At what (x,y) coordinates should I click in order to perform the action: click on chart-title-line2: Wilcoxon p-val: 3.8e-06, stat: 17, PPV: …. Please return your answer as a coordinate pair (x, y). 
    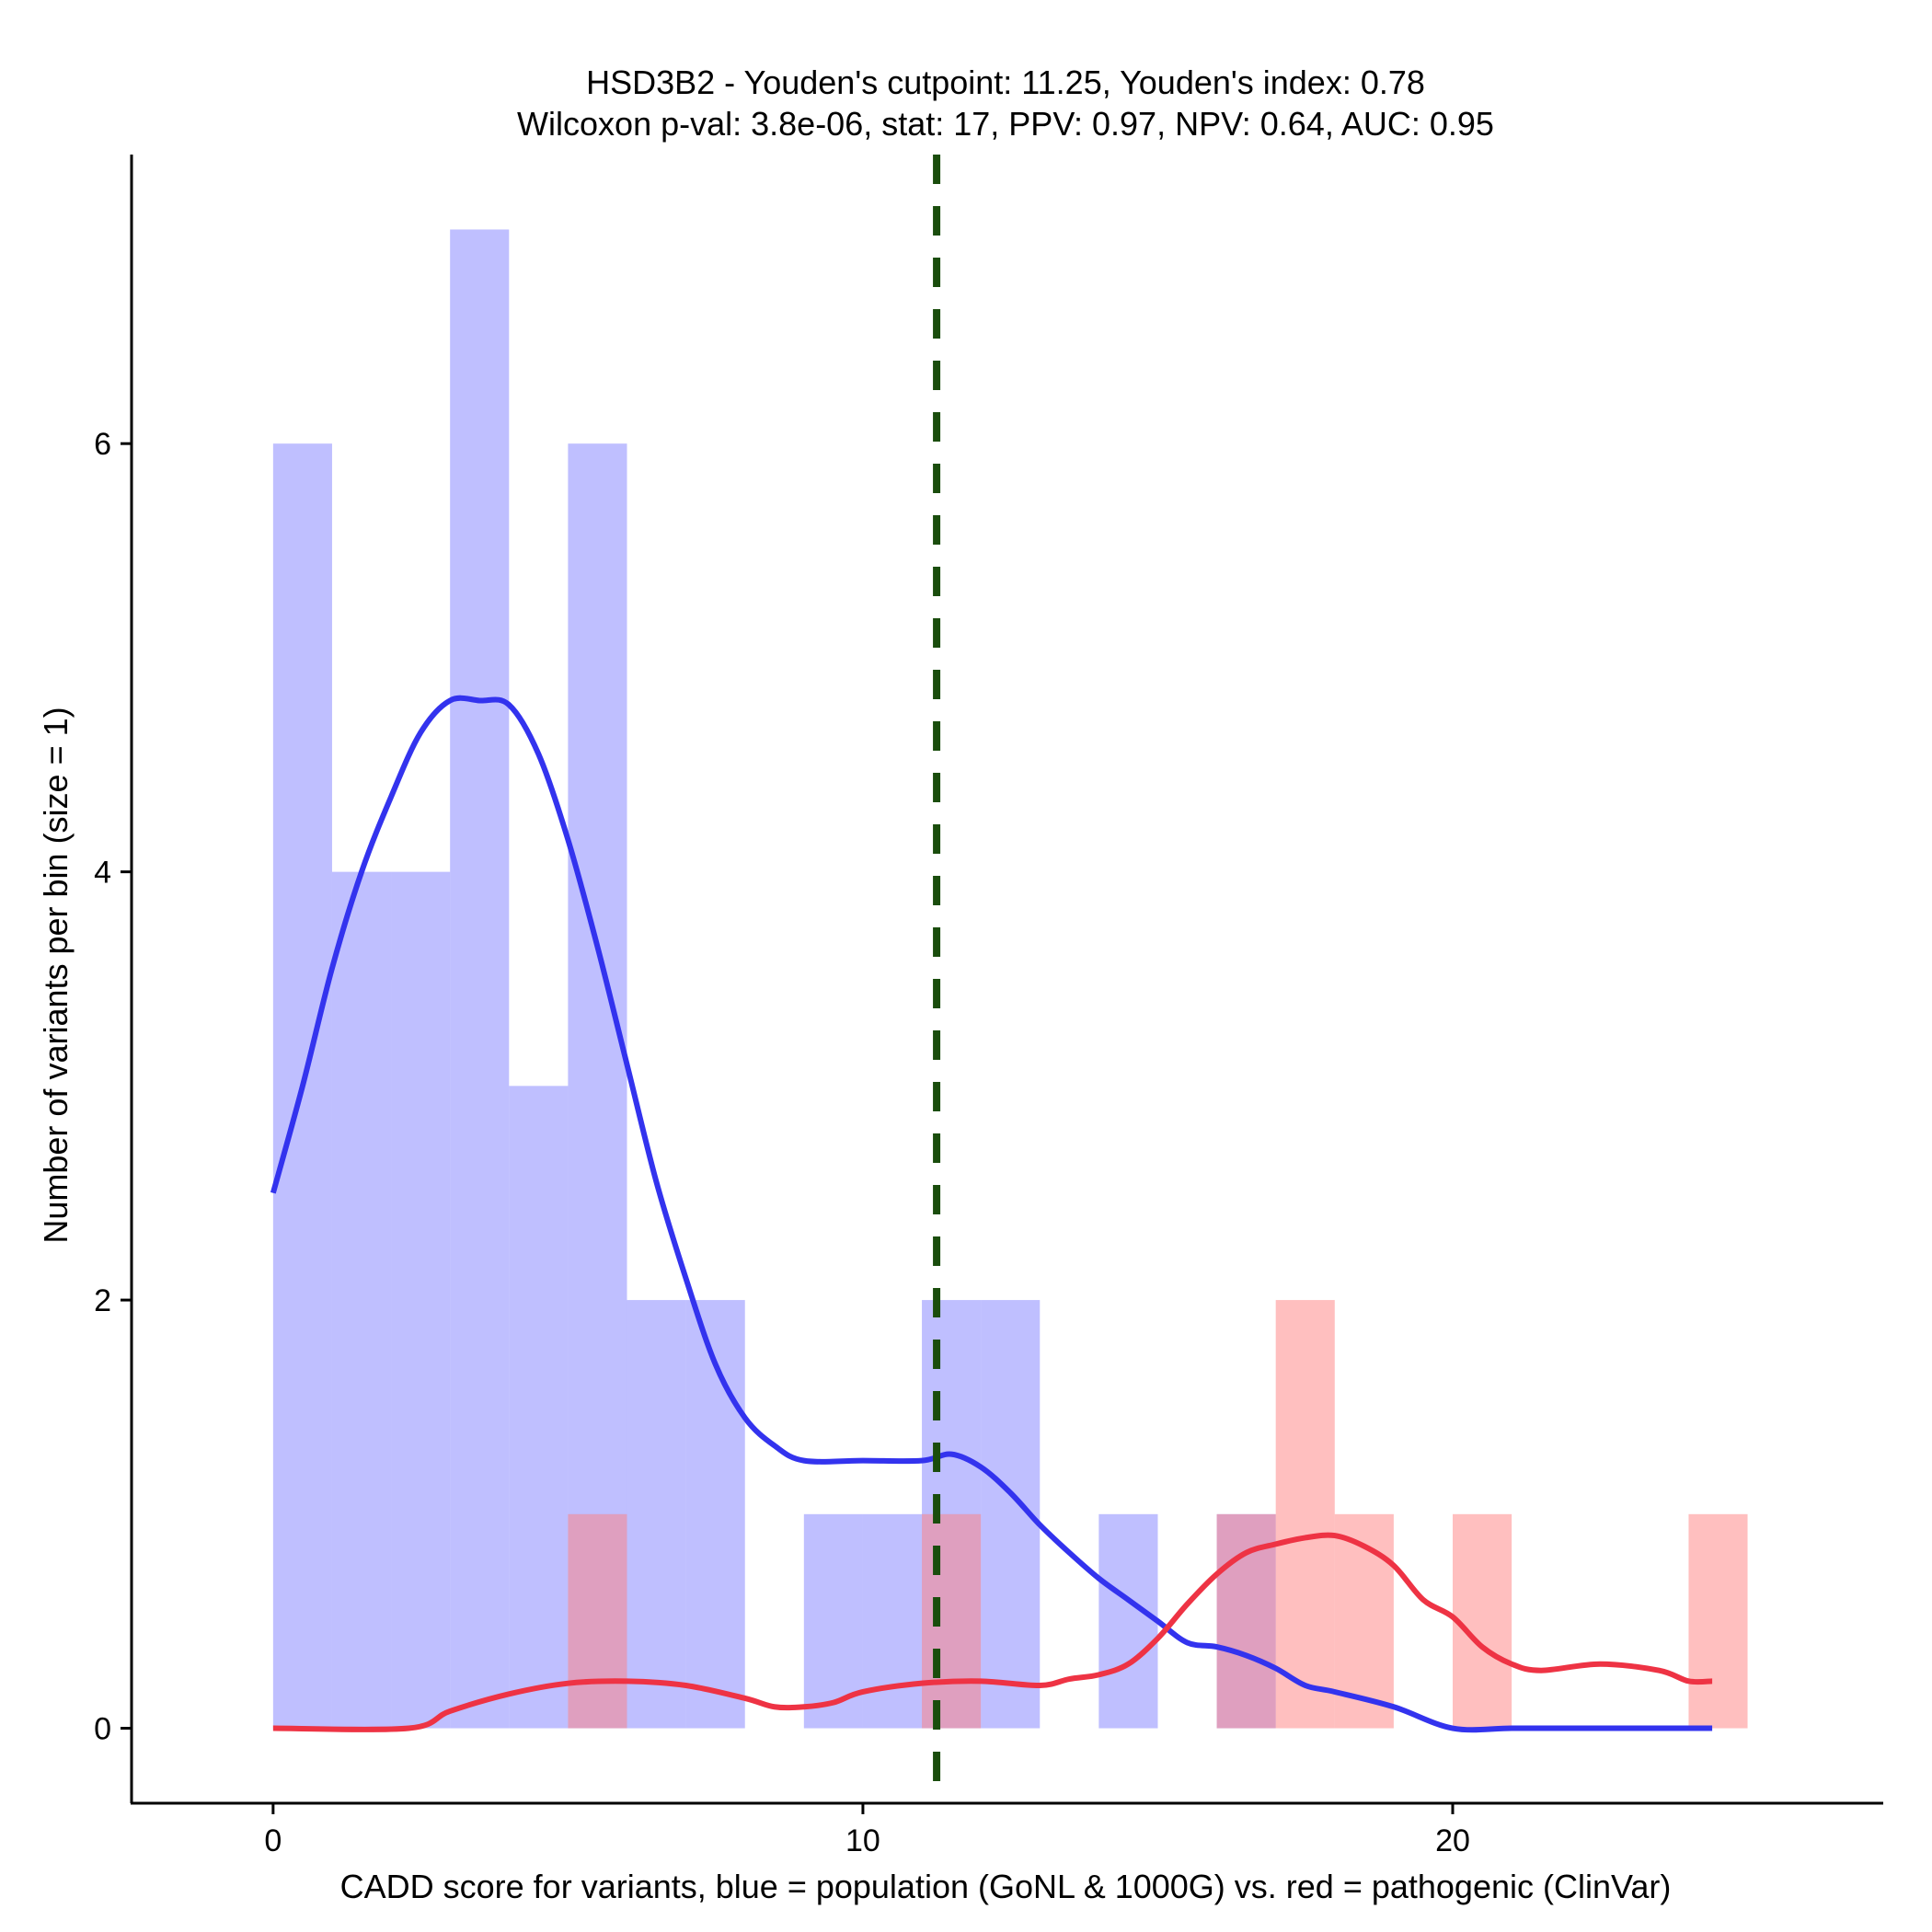
    Looking at the image, I should click on (1005, 124).